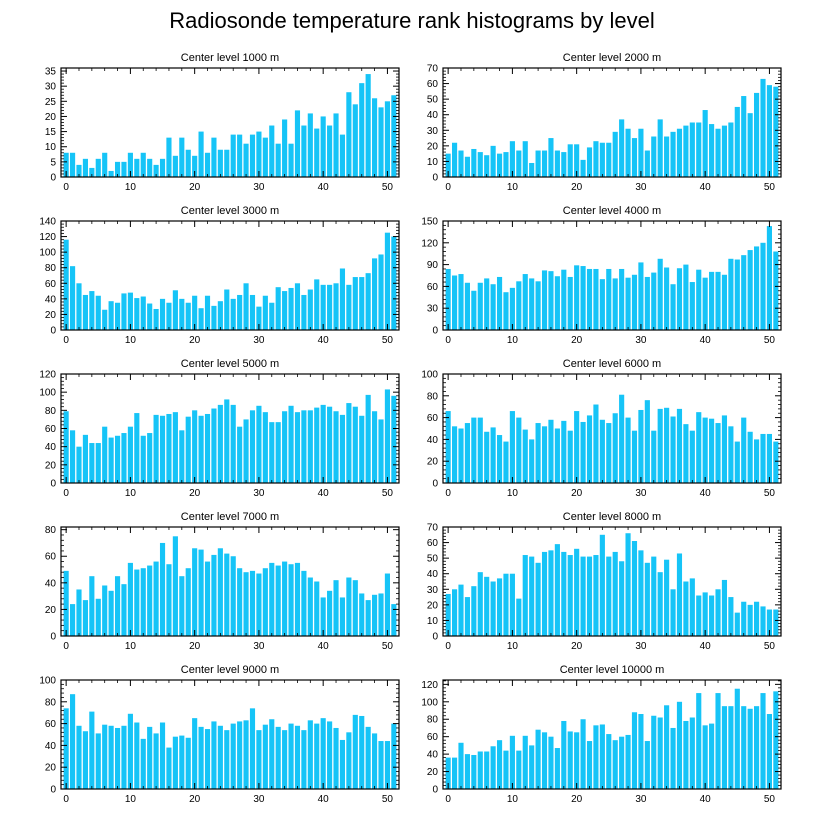  I want to click on y-tick-label: 60, so click(51, 429).